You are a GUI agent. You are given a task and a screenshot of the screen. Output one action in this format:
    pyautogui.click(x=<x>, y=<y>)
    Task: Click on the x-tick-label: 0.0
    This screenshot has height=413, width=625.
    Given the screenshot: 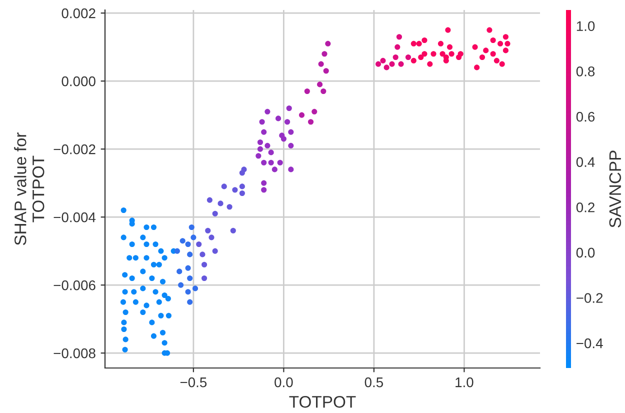 What is the action you would take?
    pyautogui.click(x=283, y=382)
    